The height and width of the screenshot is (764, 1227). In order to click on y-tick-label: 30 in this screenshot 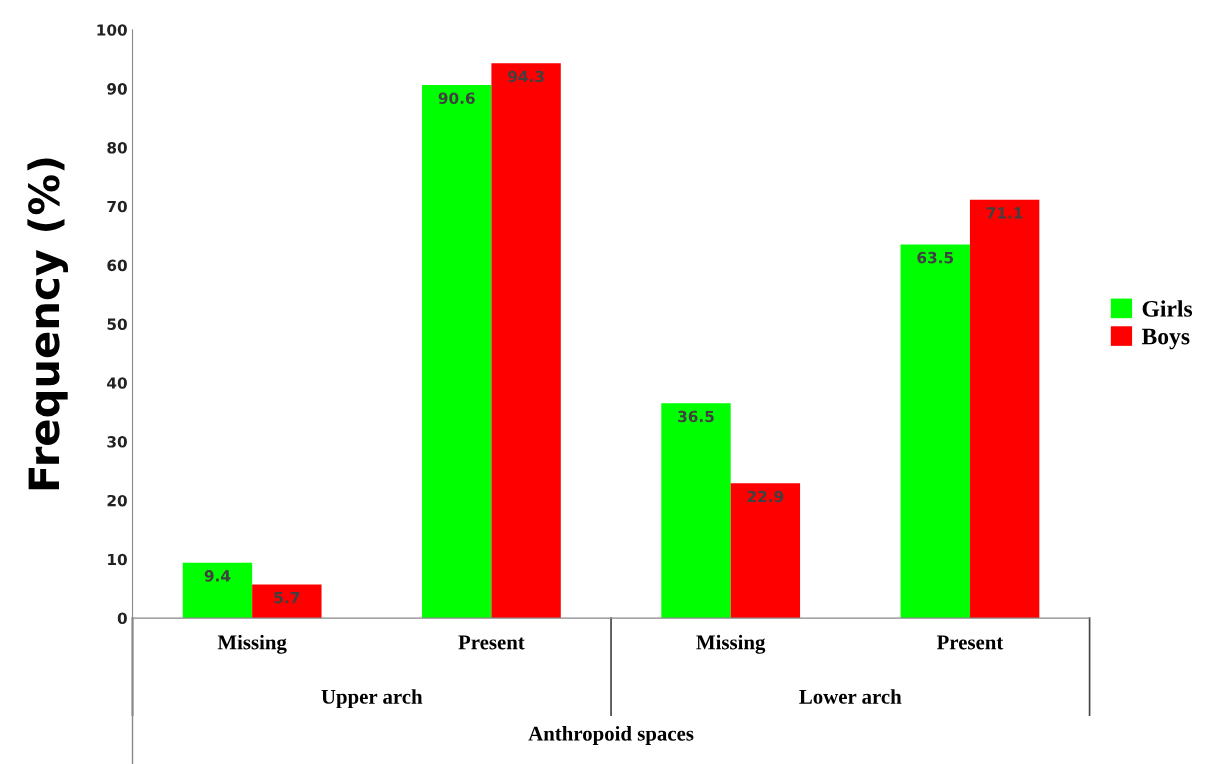, I will do `click(117, 442)`.